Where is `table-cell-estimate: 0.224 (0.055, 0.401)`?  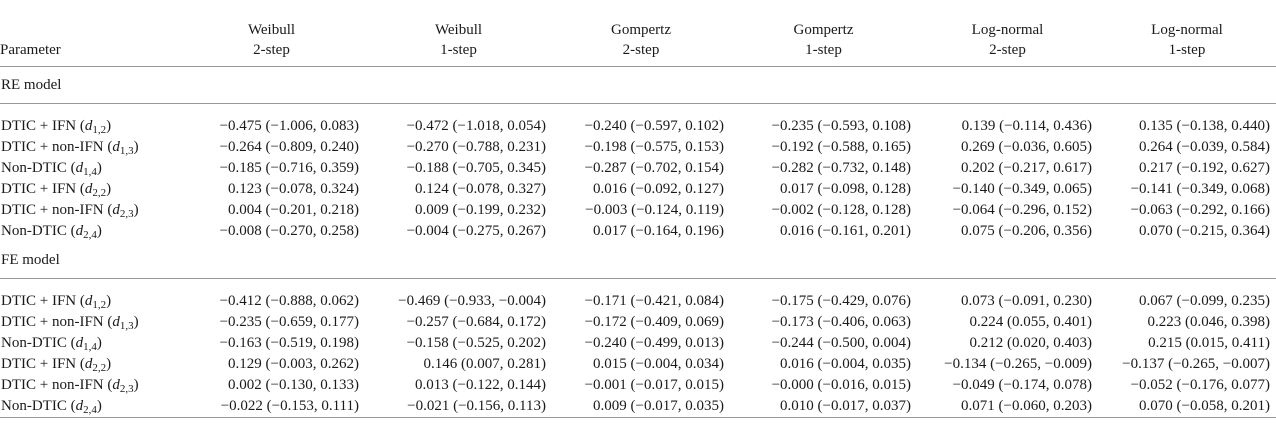 table-cell-estimate: 0.224 (0.055, 0.401) is located at coordinates (1031, 322).